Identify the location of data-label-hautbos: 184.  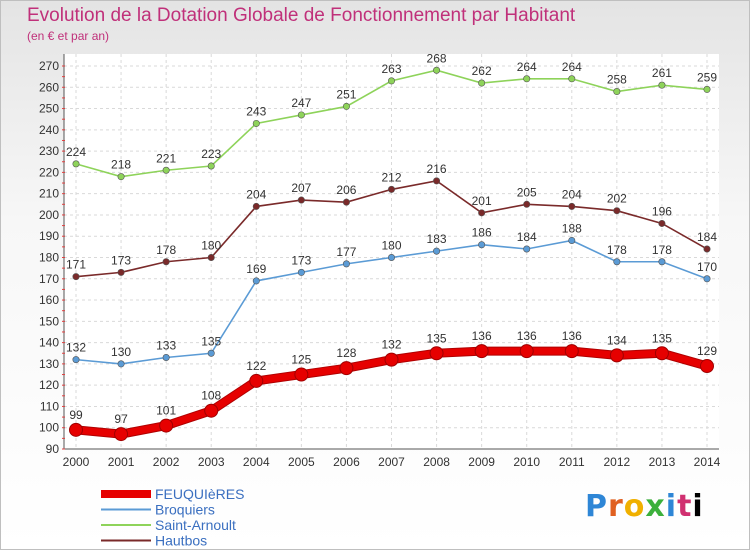
(707, 237).